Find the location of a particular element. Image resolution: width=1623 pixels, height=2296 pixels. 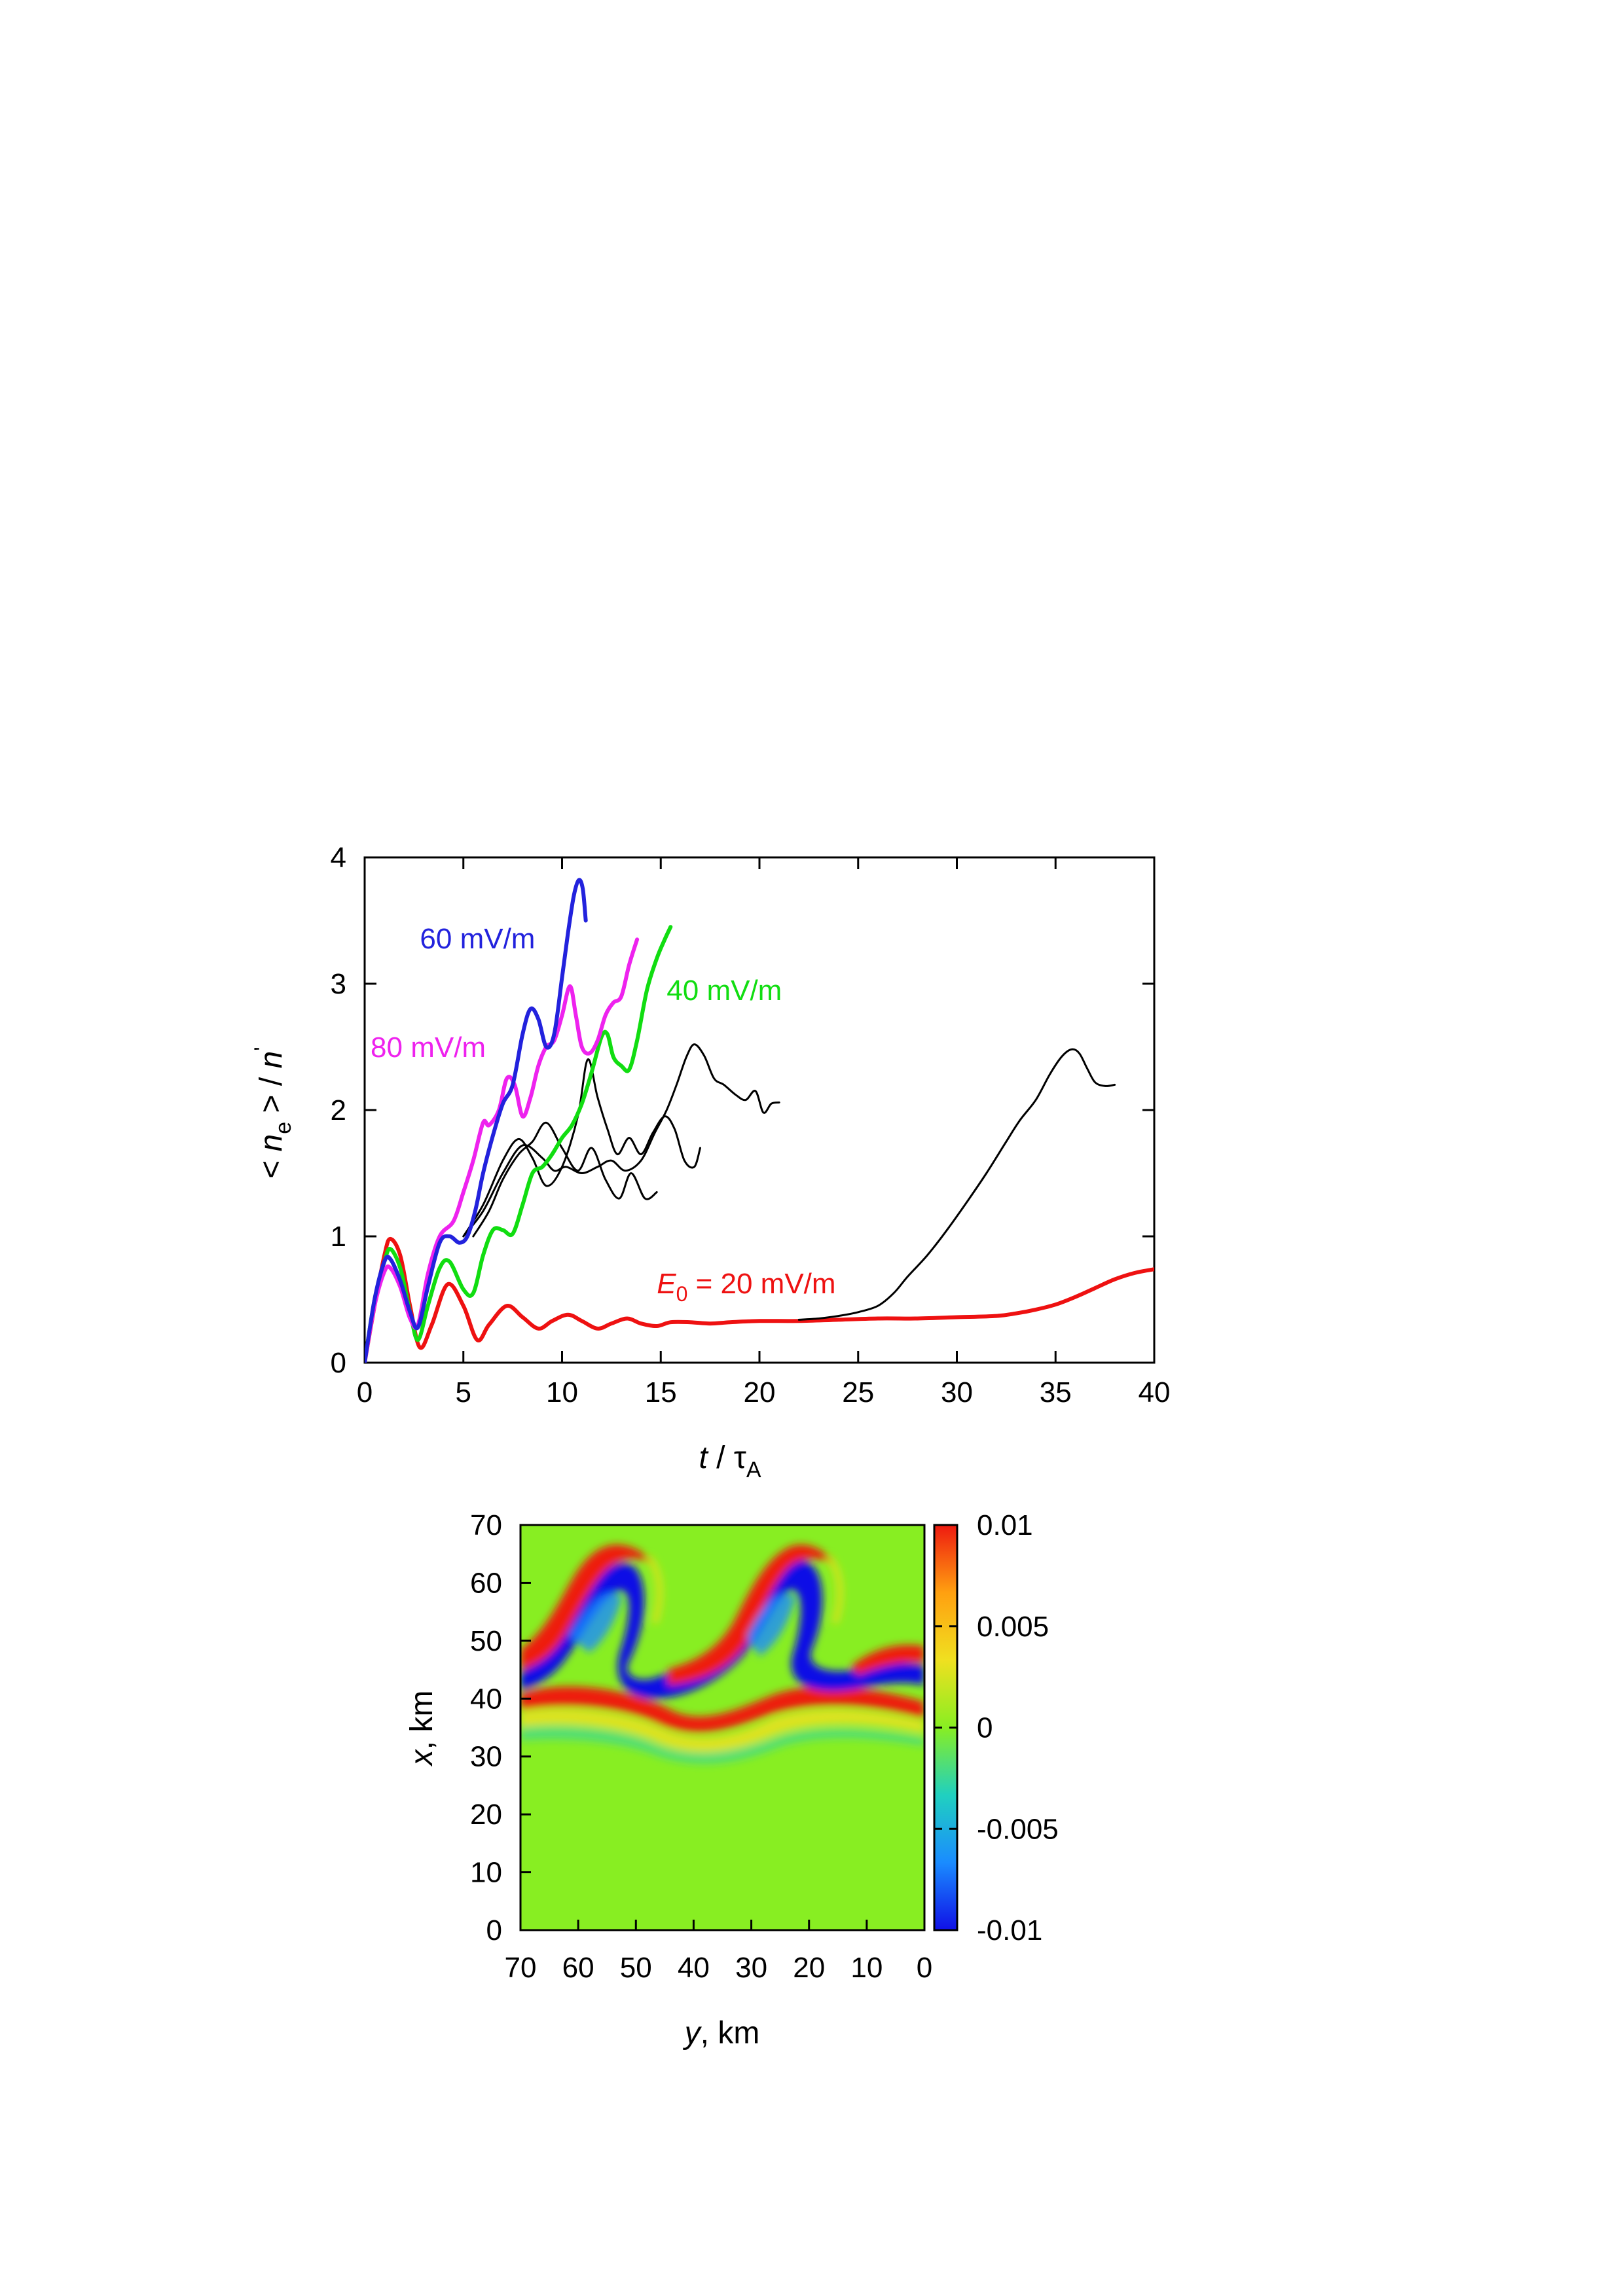

heatmap-swirl-left is located at coordinates (596, 1622).